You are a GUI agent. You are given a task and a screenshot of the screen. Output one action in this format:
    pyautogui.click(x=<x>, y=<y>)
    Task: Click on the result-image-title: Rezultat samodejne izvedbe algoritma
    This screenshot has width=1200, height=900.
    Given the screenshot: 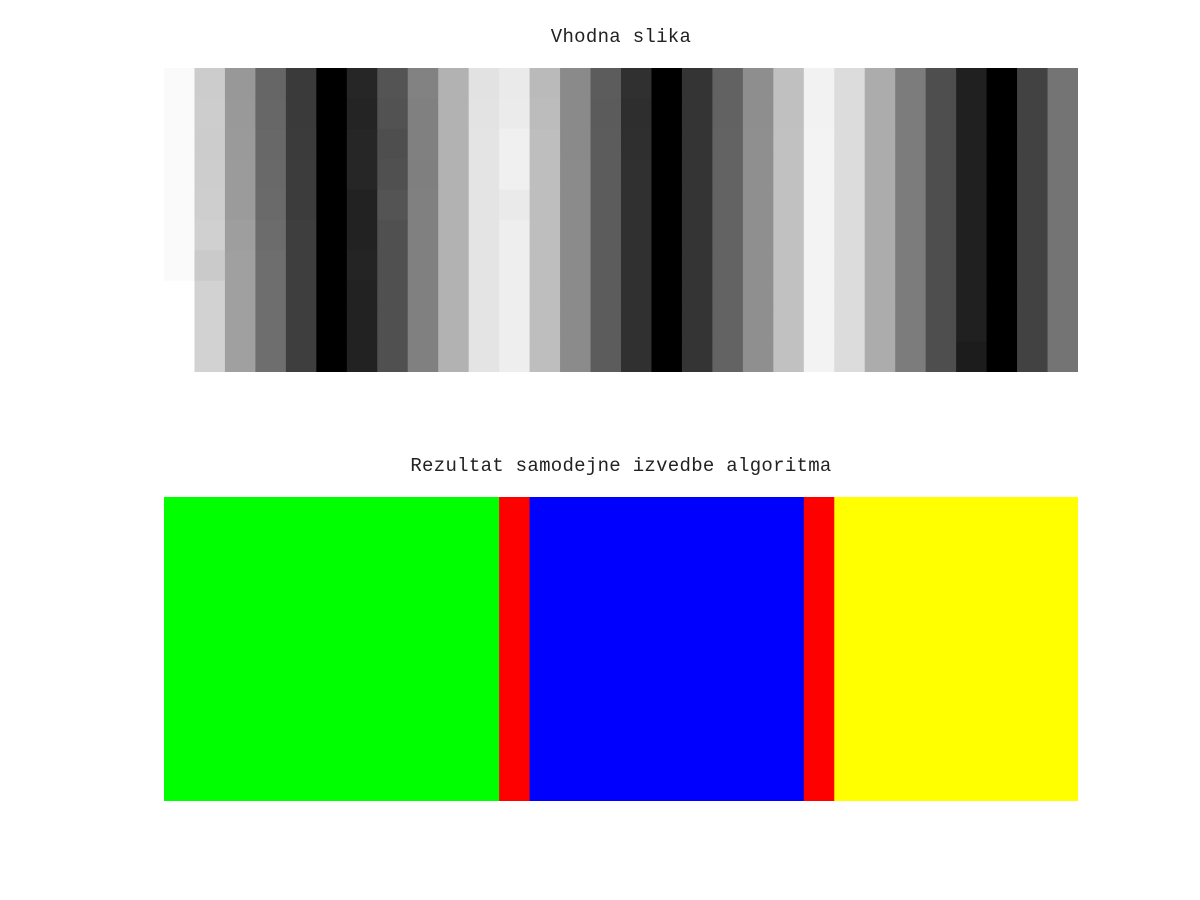 What is the action you would take?
    pyautogui.click(x=621, y=466)
    